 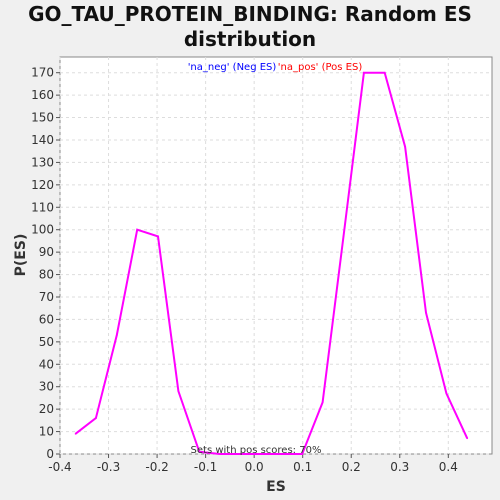 What do you see at coordinates (46, 409) in the screenshot?
I see `y-tick-label: 20` at bounding box center [46, 409].